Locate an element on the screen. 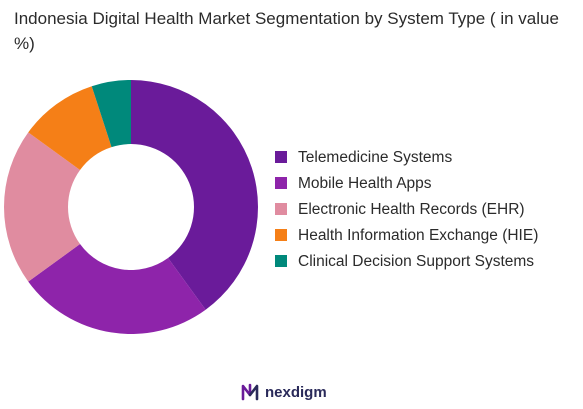 The width and height of the screenshot is (583, 409). legend-label: Clinical Decision Support Systems is located at coordinates (416, 261).